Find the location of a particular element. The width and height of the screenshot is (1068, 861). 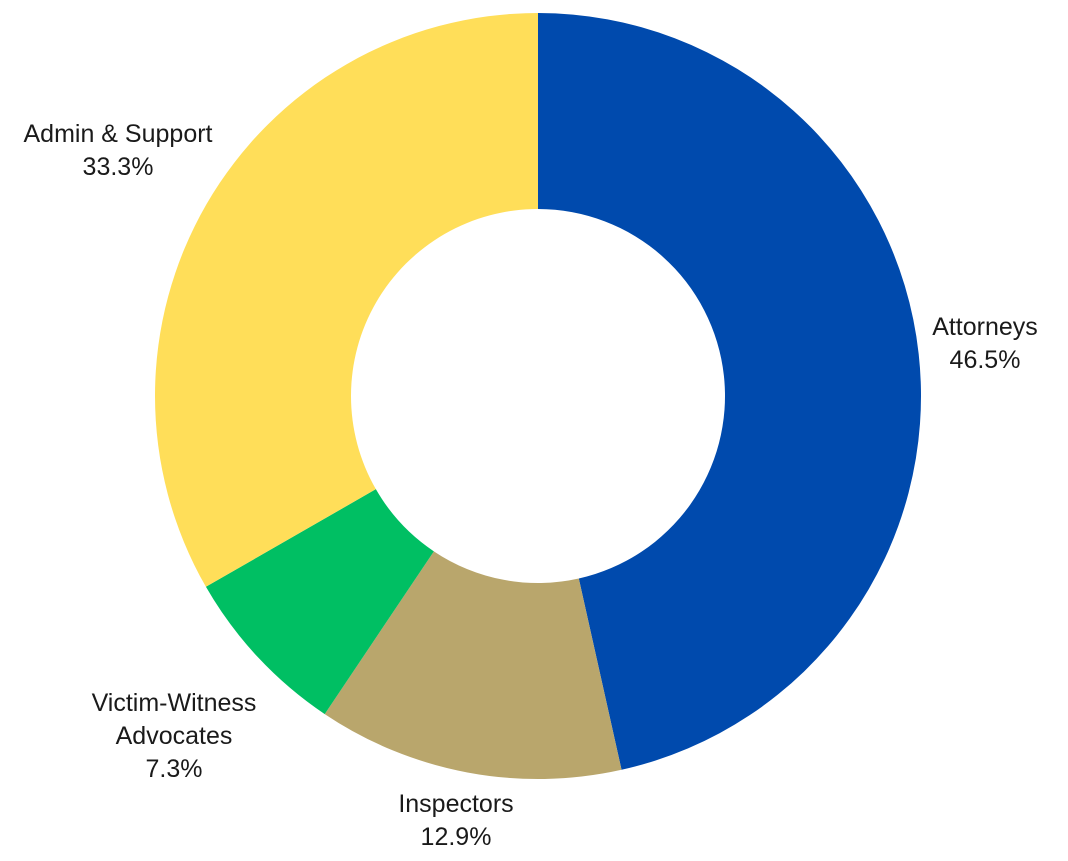

slice-name: Victim-Witness is located at coordinates (174, 703).